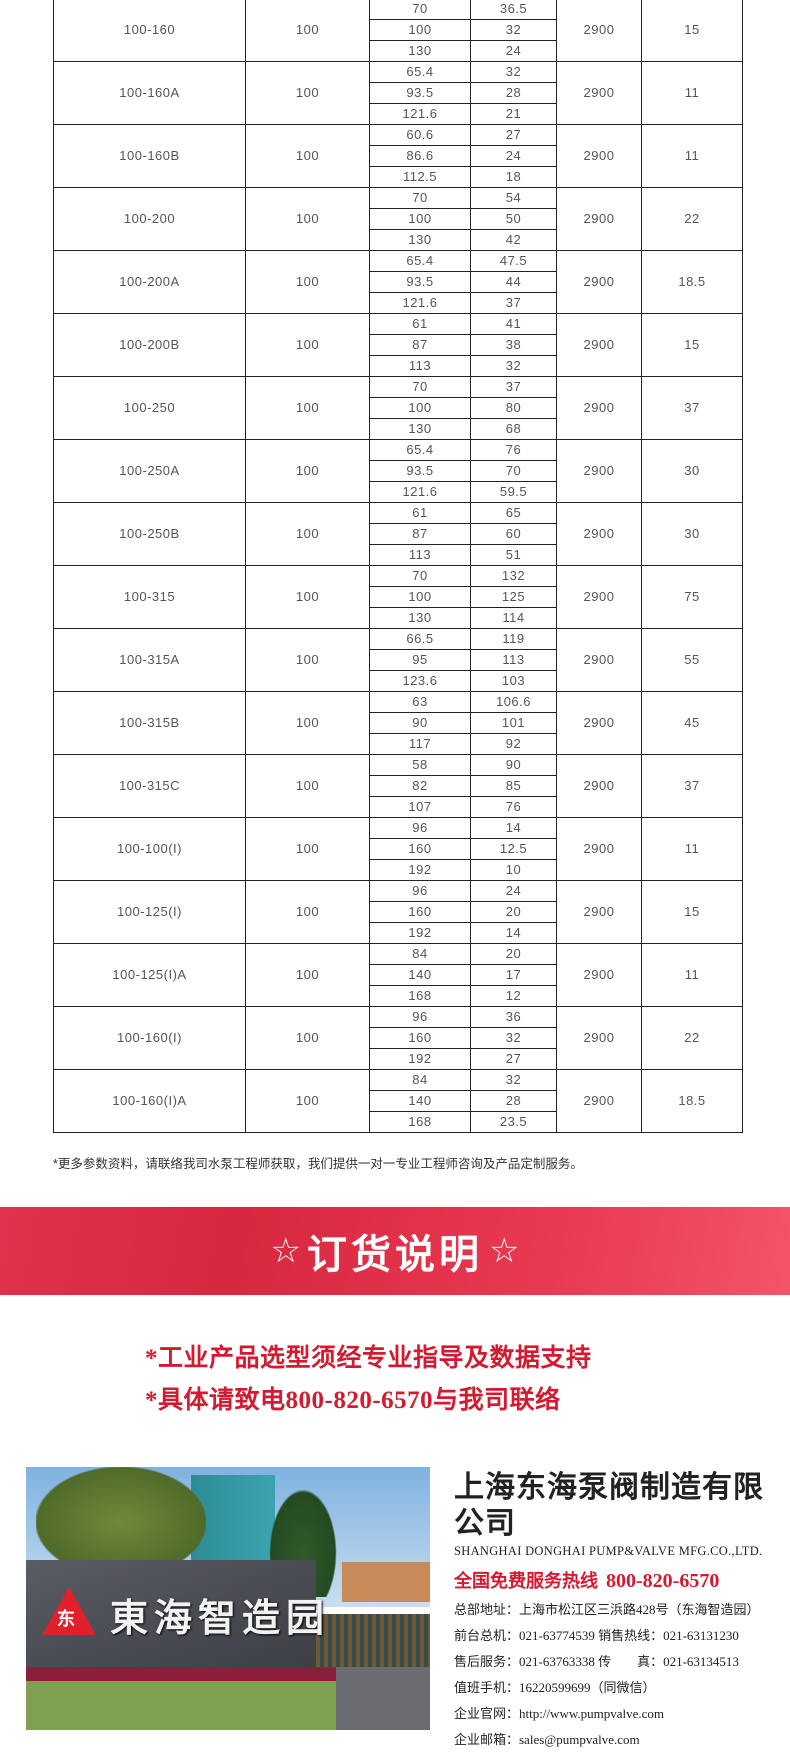 This screenshot has height=1753, width=790. Describe the element at coordinates (220, 1618) in the screenshot. I see `wall-sign: 東海智造园` at that location.